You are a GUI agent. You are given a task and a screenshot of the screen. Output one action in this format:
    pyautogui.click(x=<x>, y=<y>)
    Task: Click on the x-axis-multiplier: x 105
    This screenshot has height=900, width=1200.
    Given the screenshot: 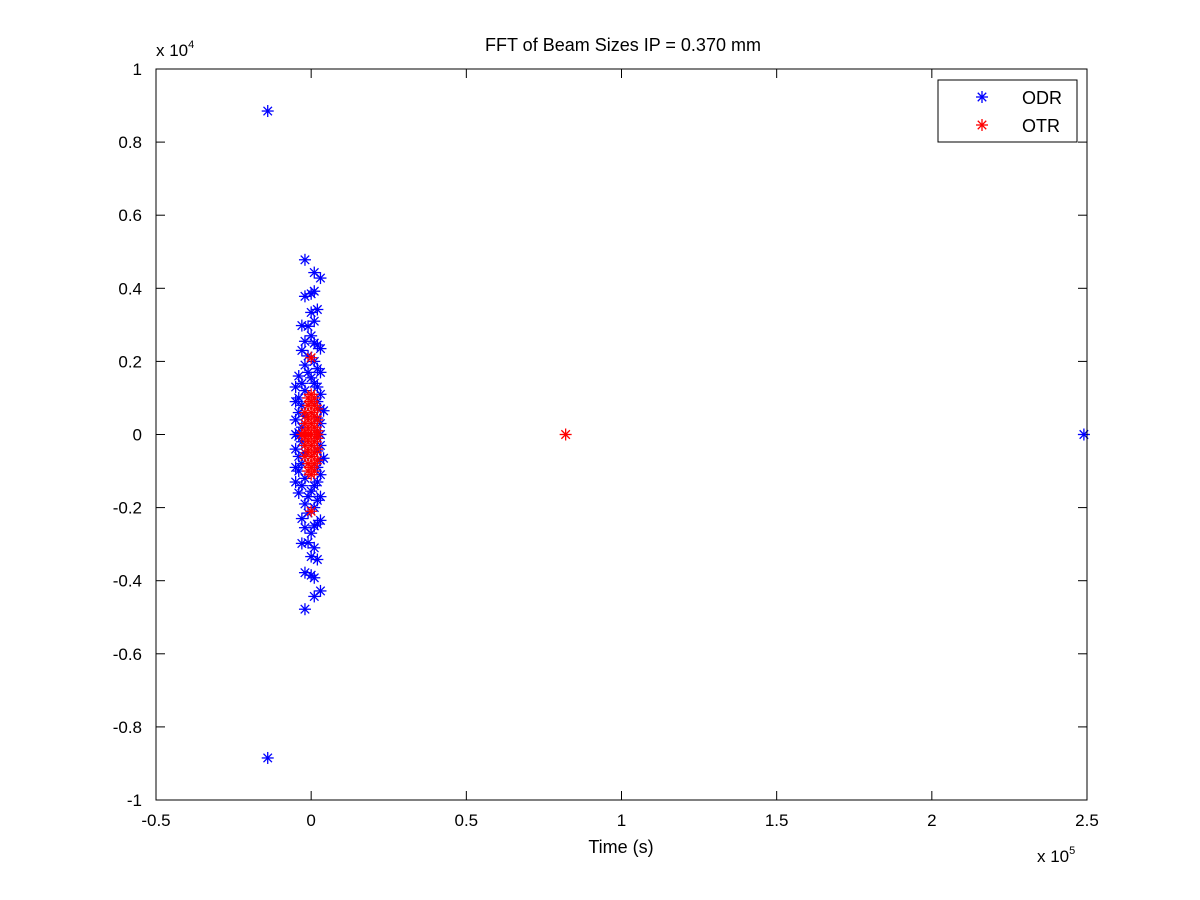 What is the action you would take?
    pyautogui.click(x=1056, y=855)
    